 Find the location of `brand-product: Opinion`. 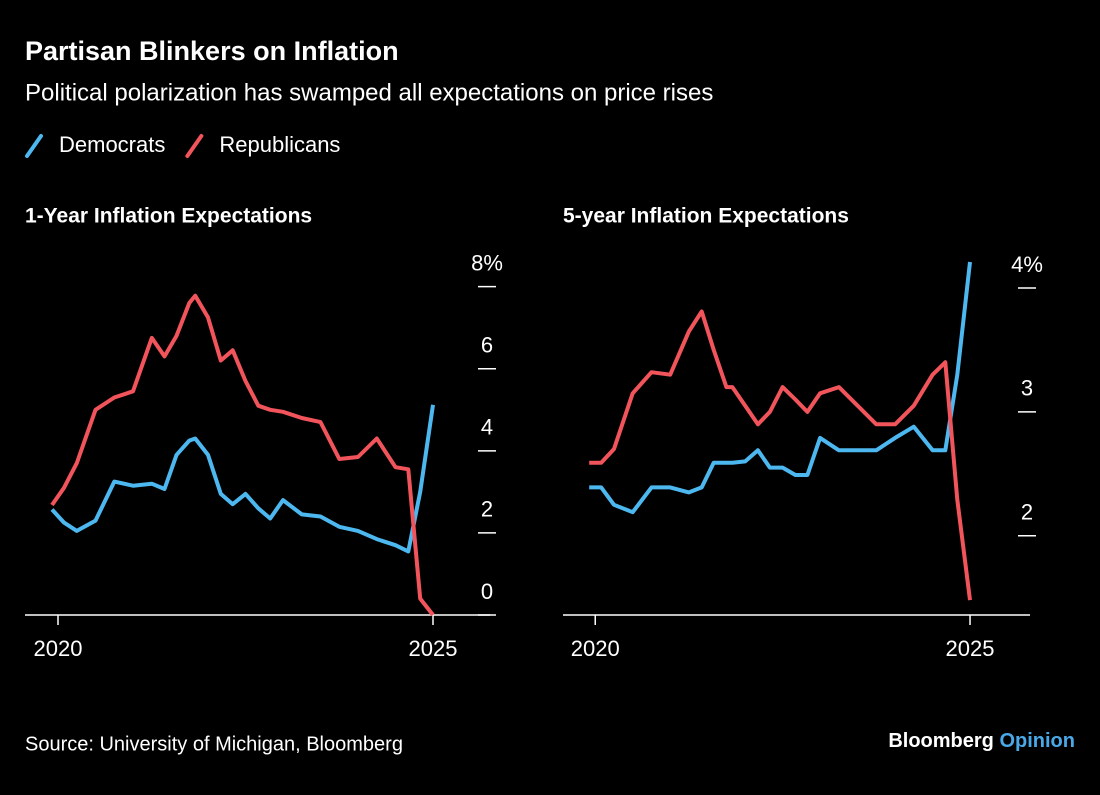

brand-product: Opinion is located at coordinates (1037, 741).